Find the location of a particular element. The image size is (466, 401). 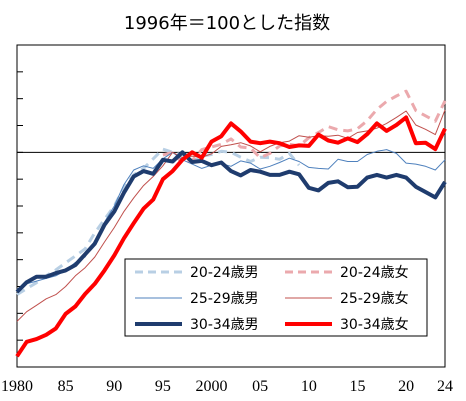

legend-label-20-24-male: 20-24歳男 is located at coordinates (224, 273).